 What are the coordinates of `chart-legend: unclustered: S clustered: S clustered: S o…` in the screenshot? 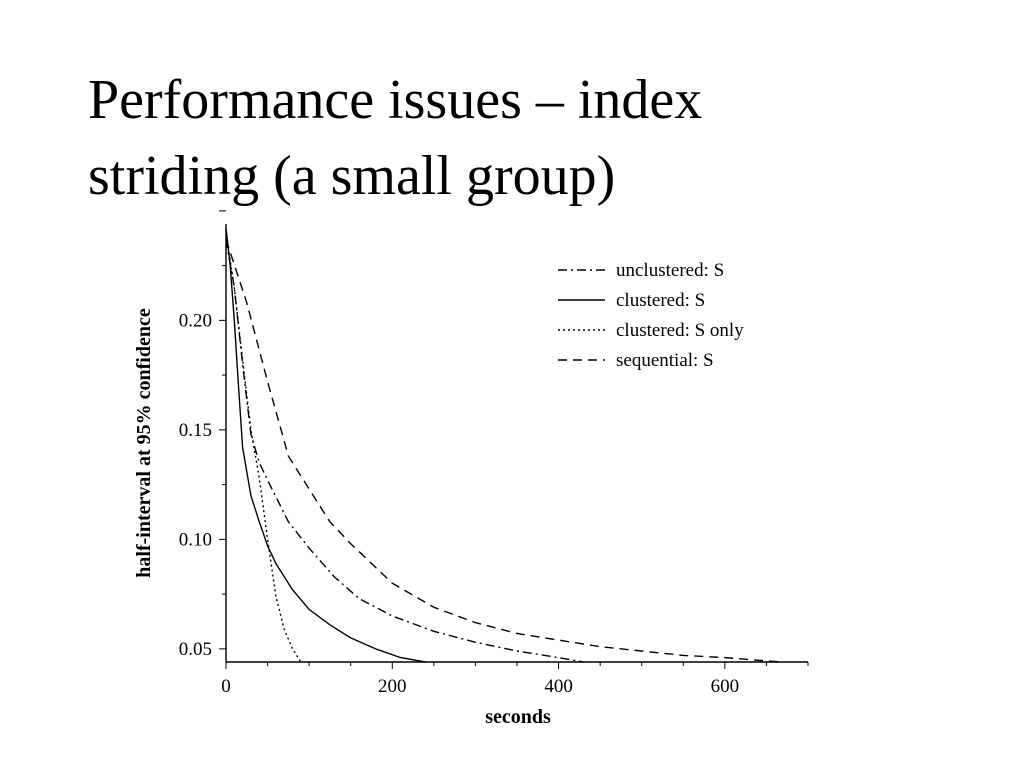 It's located at (651, 315).